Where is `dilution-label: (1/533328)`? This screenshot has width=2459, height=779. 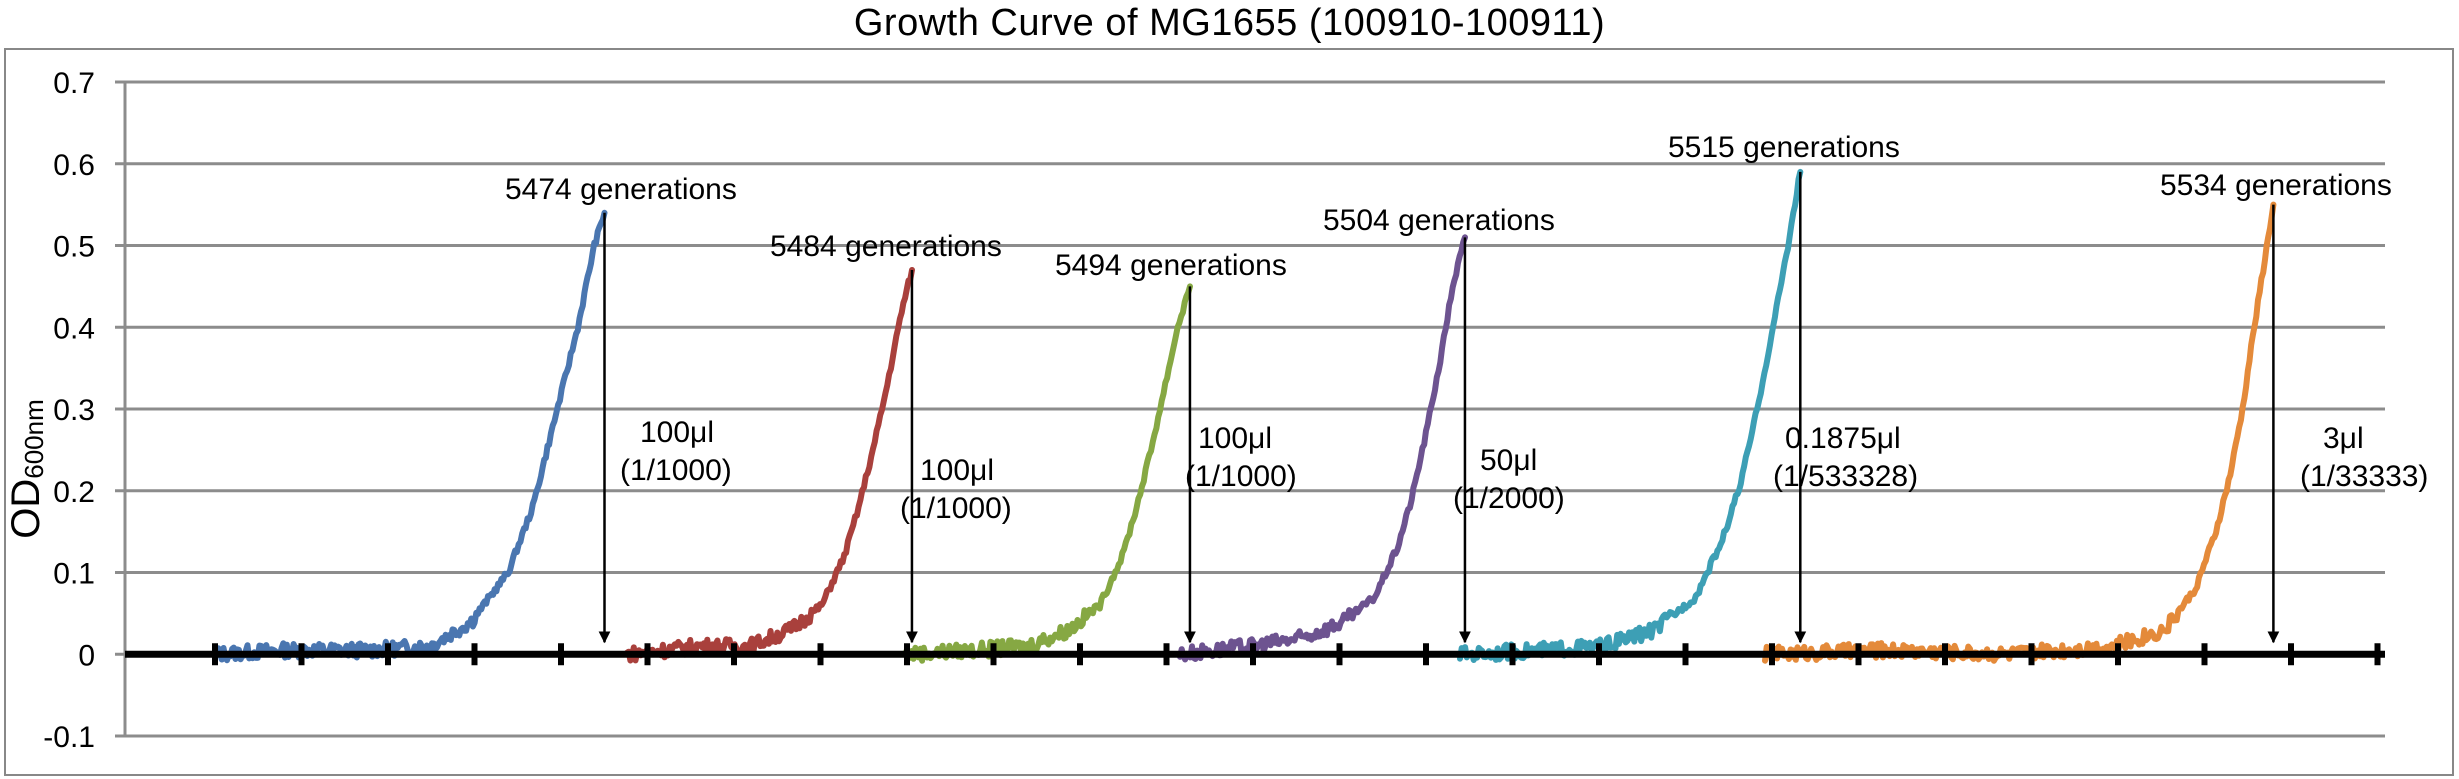
dilution-label: (1/533328) is located at coordinates (1845, 476).